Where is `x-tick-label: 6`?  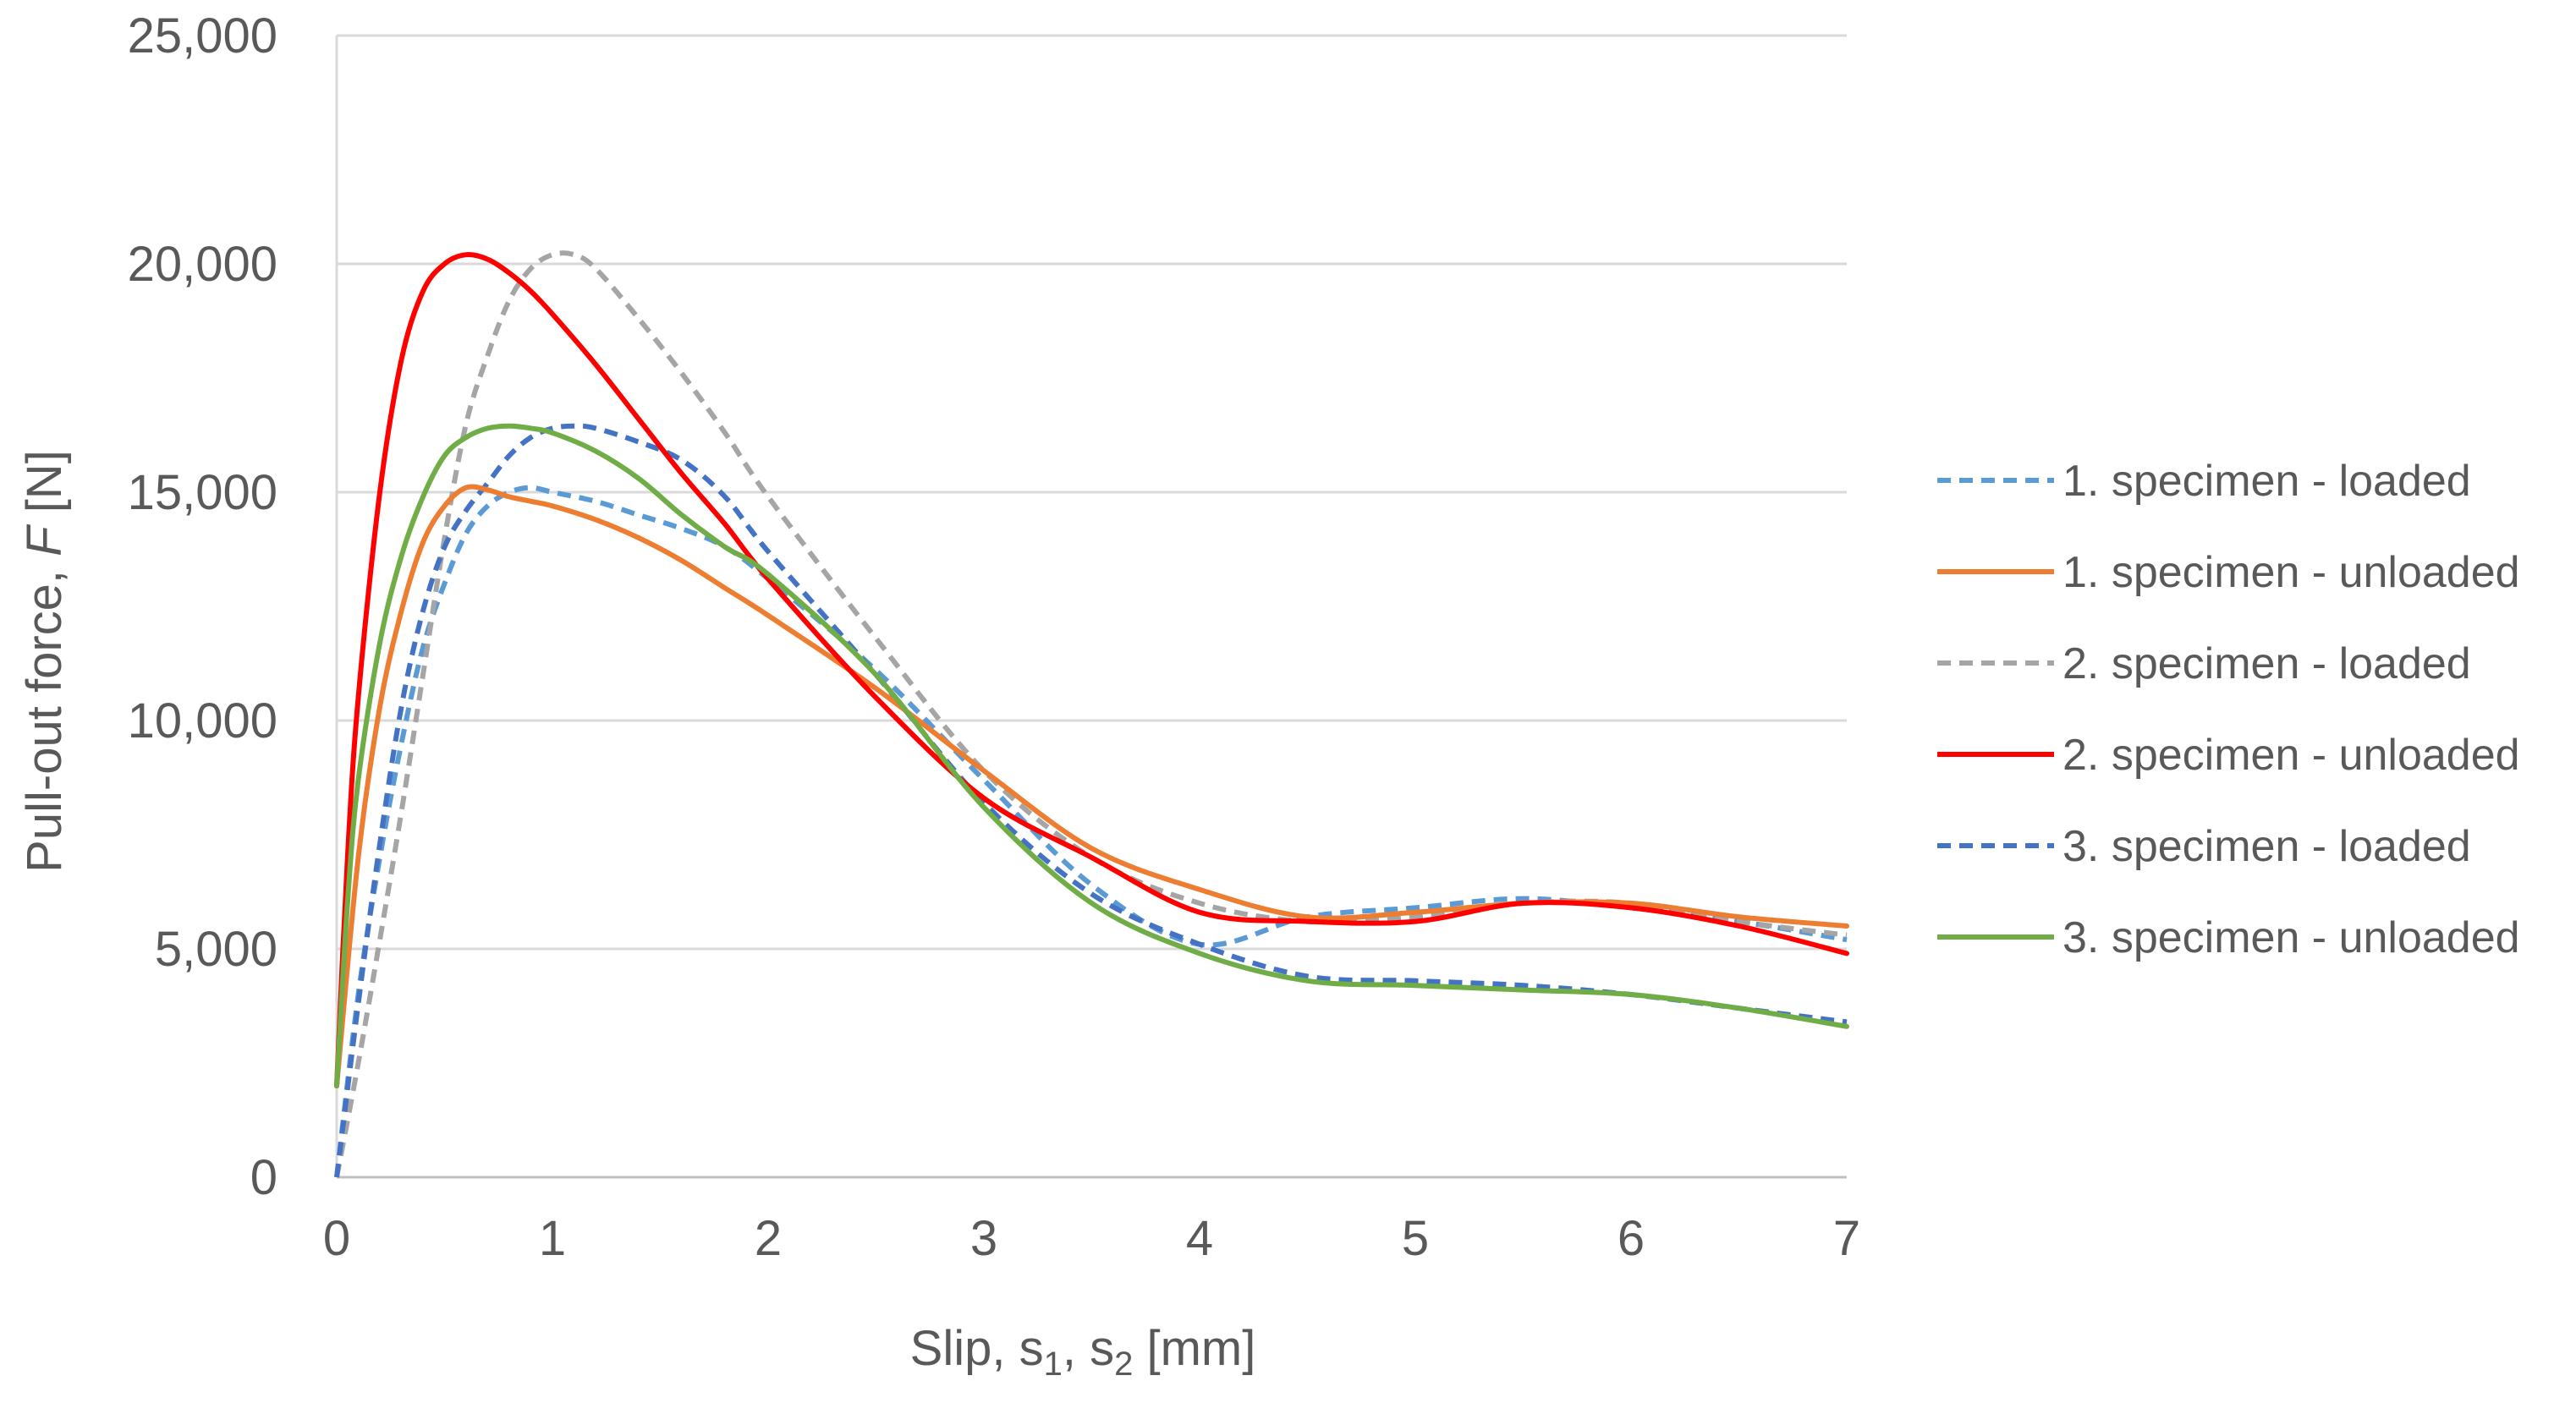 x-tick-label: 6 is located at coordinates (1632, 1238).